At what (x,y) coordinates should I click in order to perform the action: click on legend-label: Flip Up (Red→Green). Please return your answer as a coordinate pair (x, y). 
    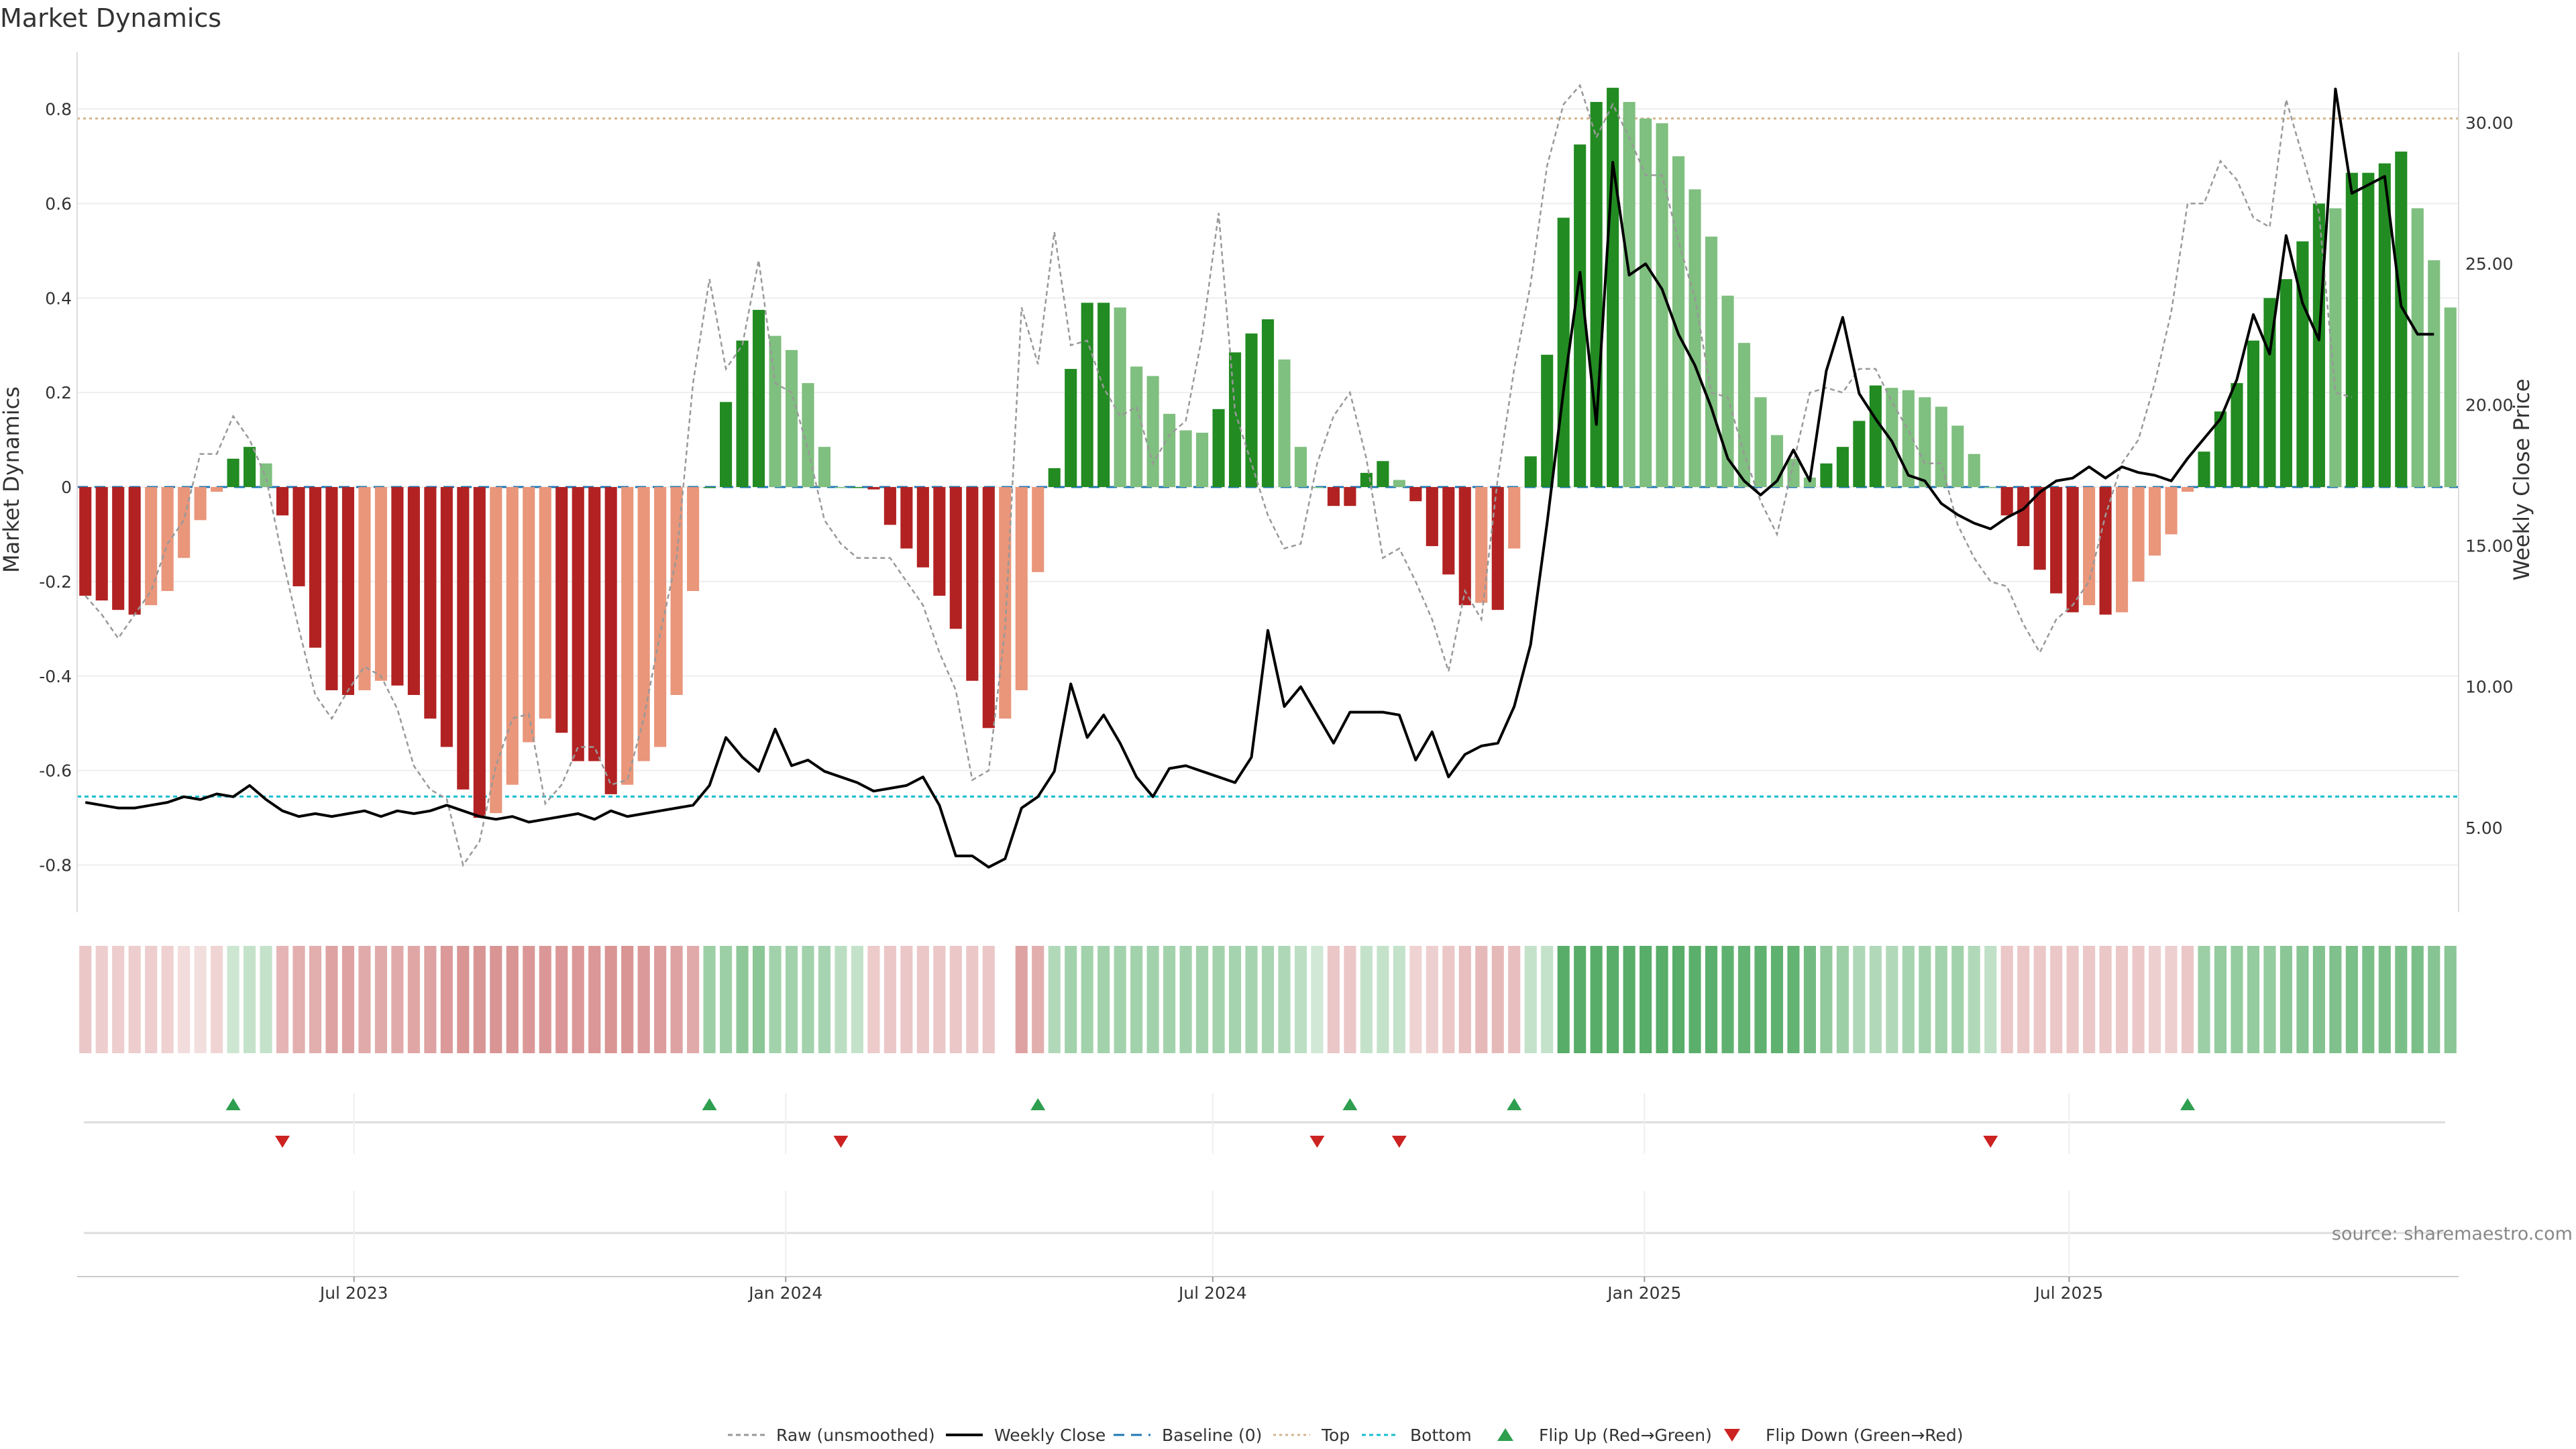
    Looking at the image, I should click on (1625, 1435).